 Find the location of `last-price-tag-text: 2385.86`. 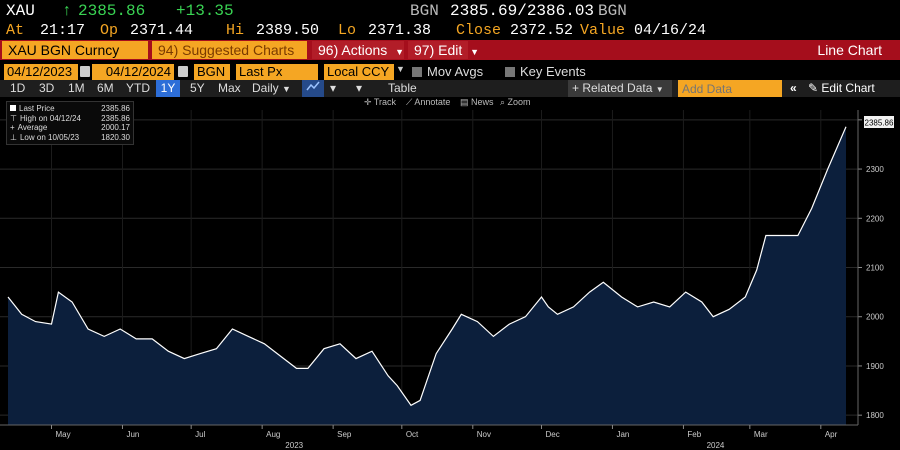

last-price-tag-text: 2385.86 is located at coordinates (879, 123).